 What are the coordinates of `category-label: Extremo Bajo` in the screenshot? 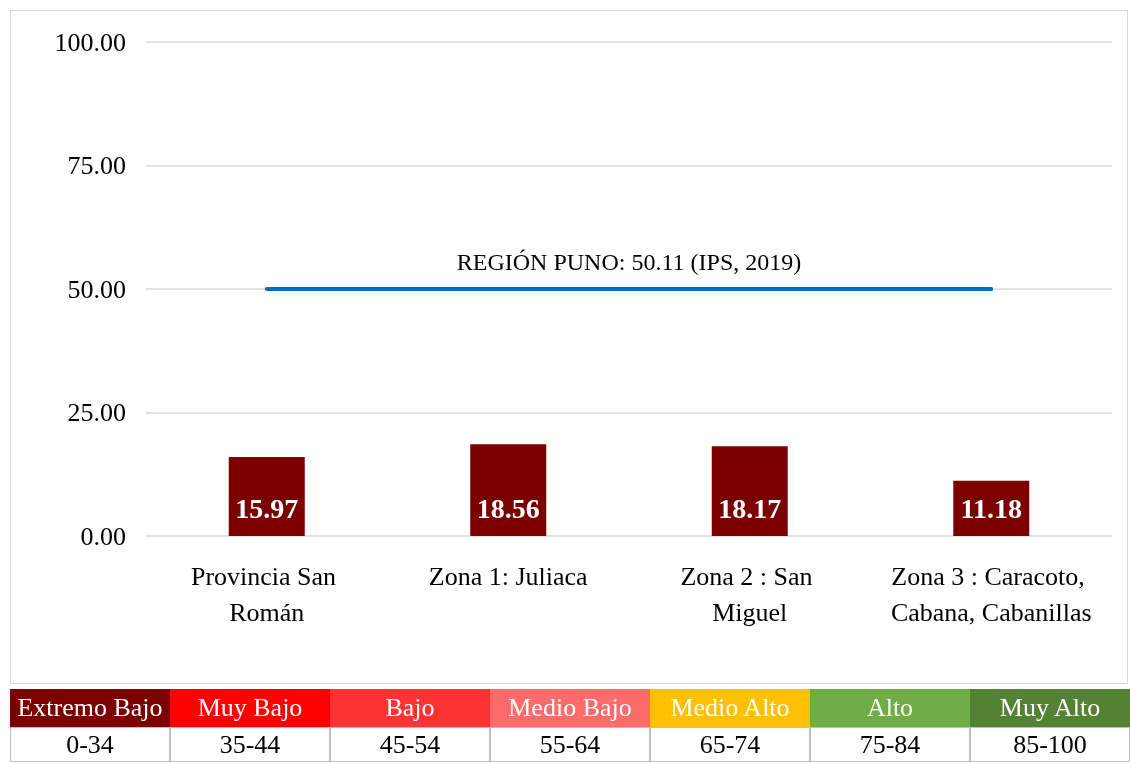 It's located at (90, 708).